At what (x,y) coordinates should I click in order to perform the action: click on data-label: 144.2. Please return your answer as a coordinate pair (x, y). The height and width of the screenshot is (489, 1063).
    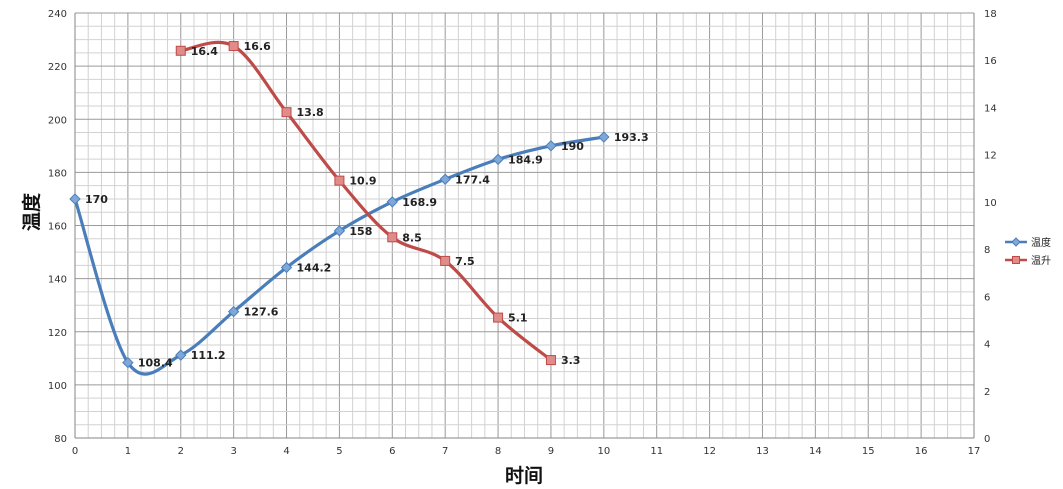
    Looking at the image, I should click on (314, 267).